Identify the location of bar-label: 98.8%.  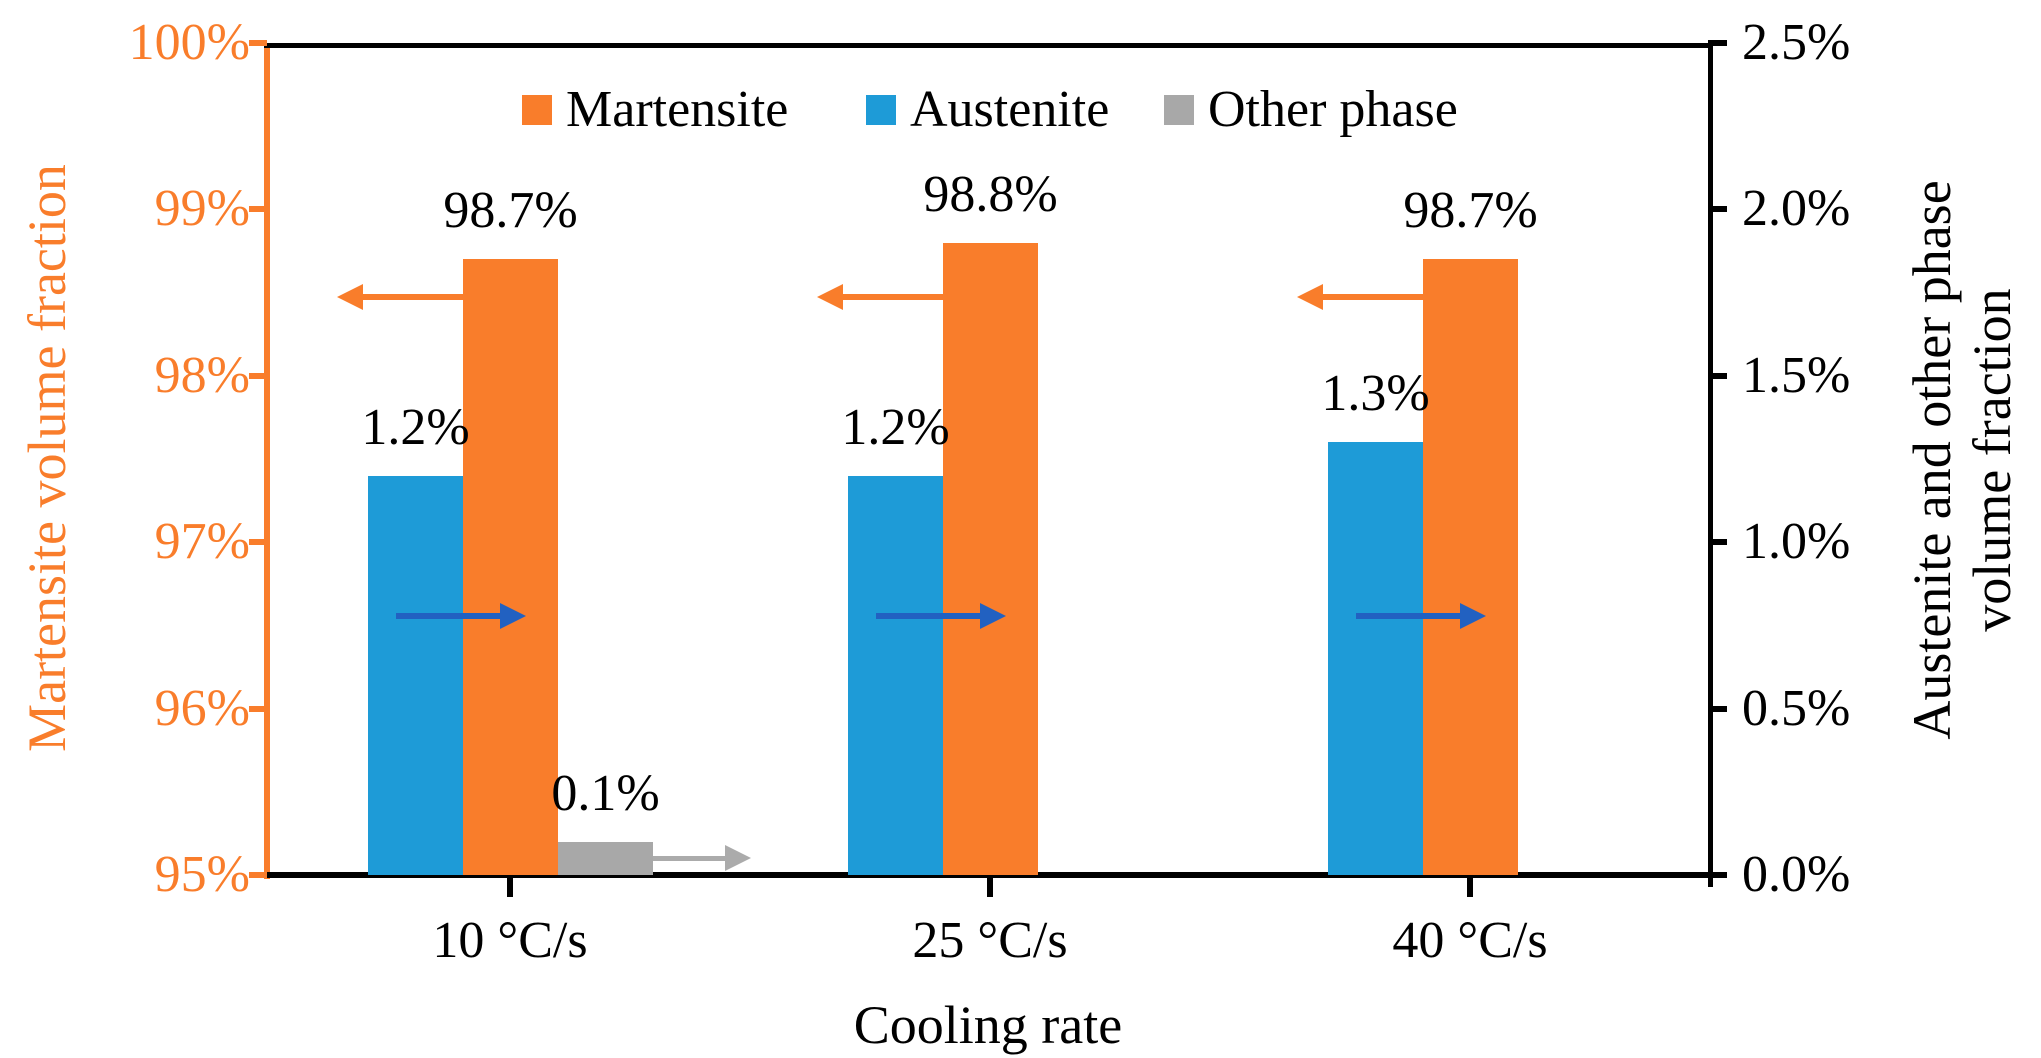
(990, 194).